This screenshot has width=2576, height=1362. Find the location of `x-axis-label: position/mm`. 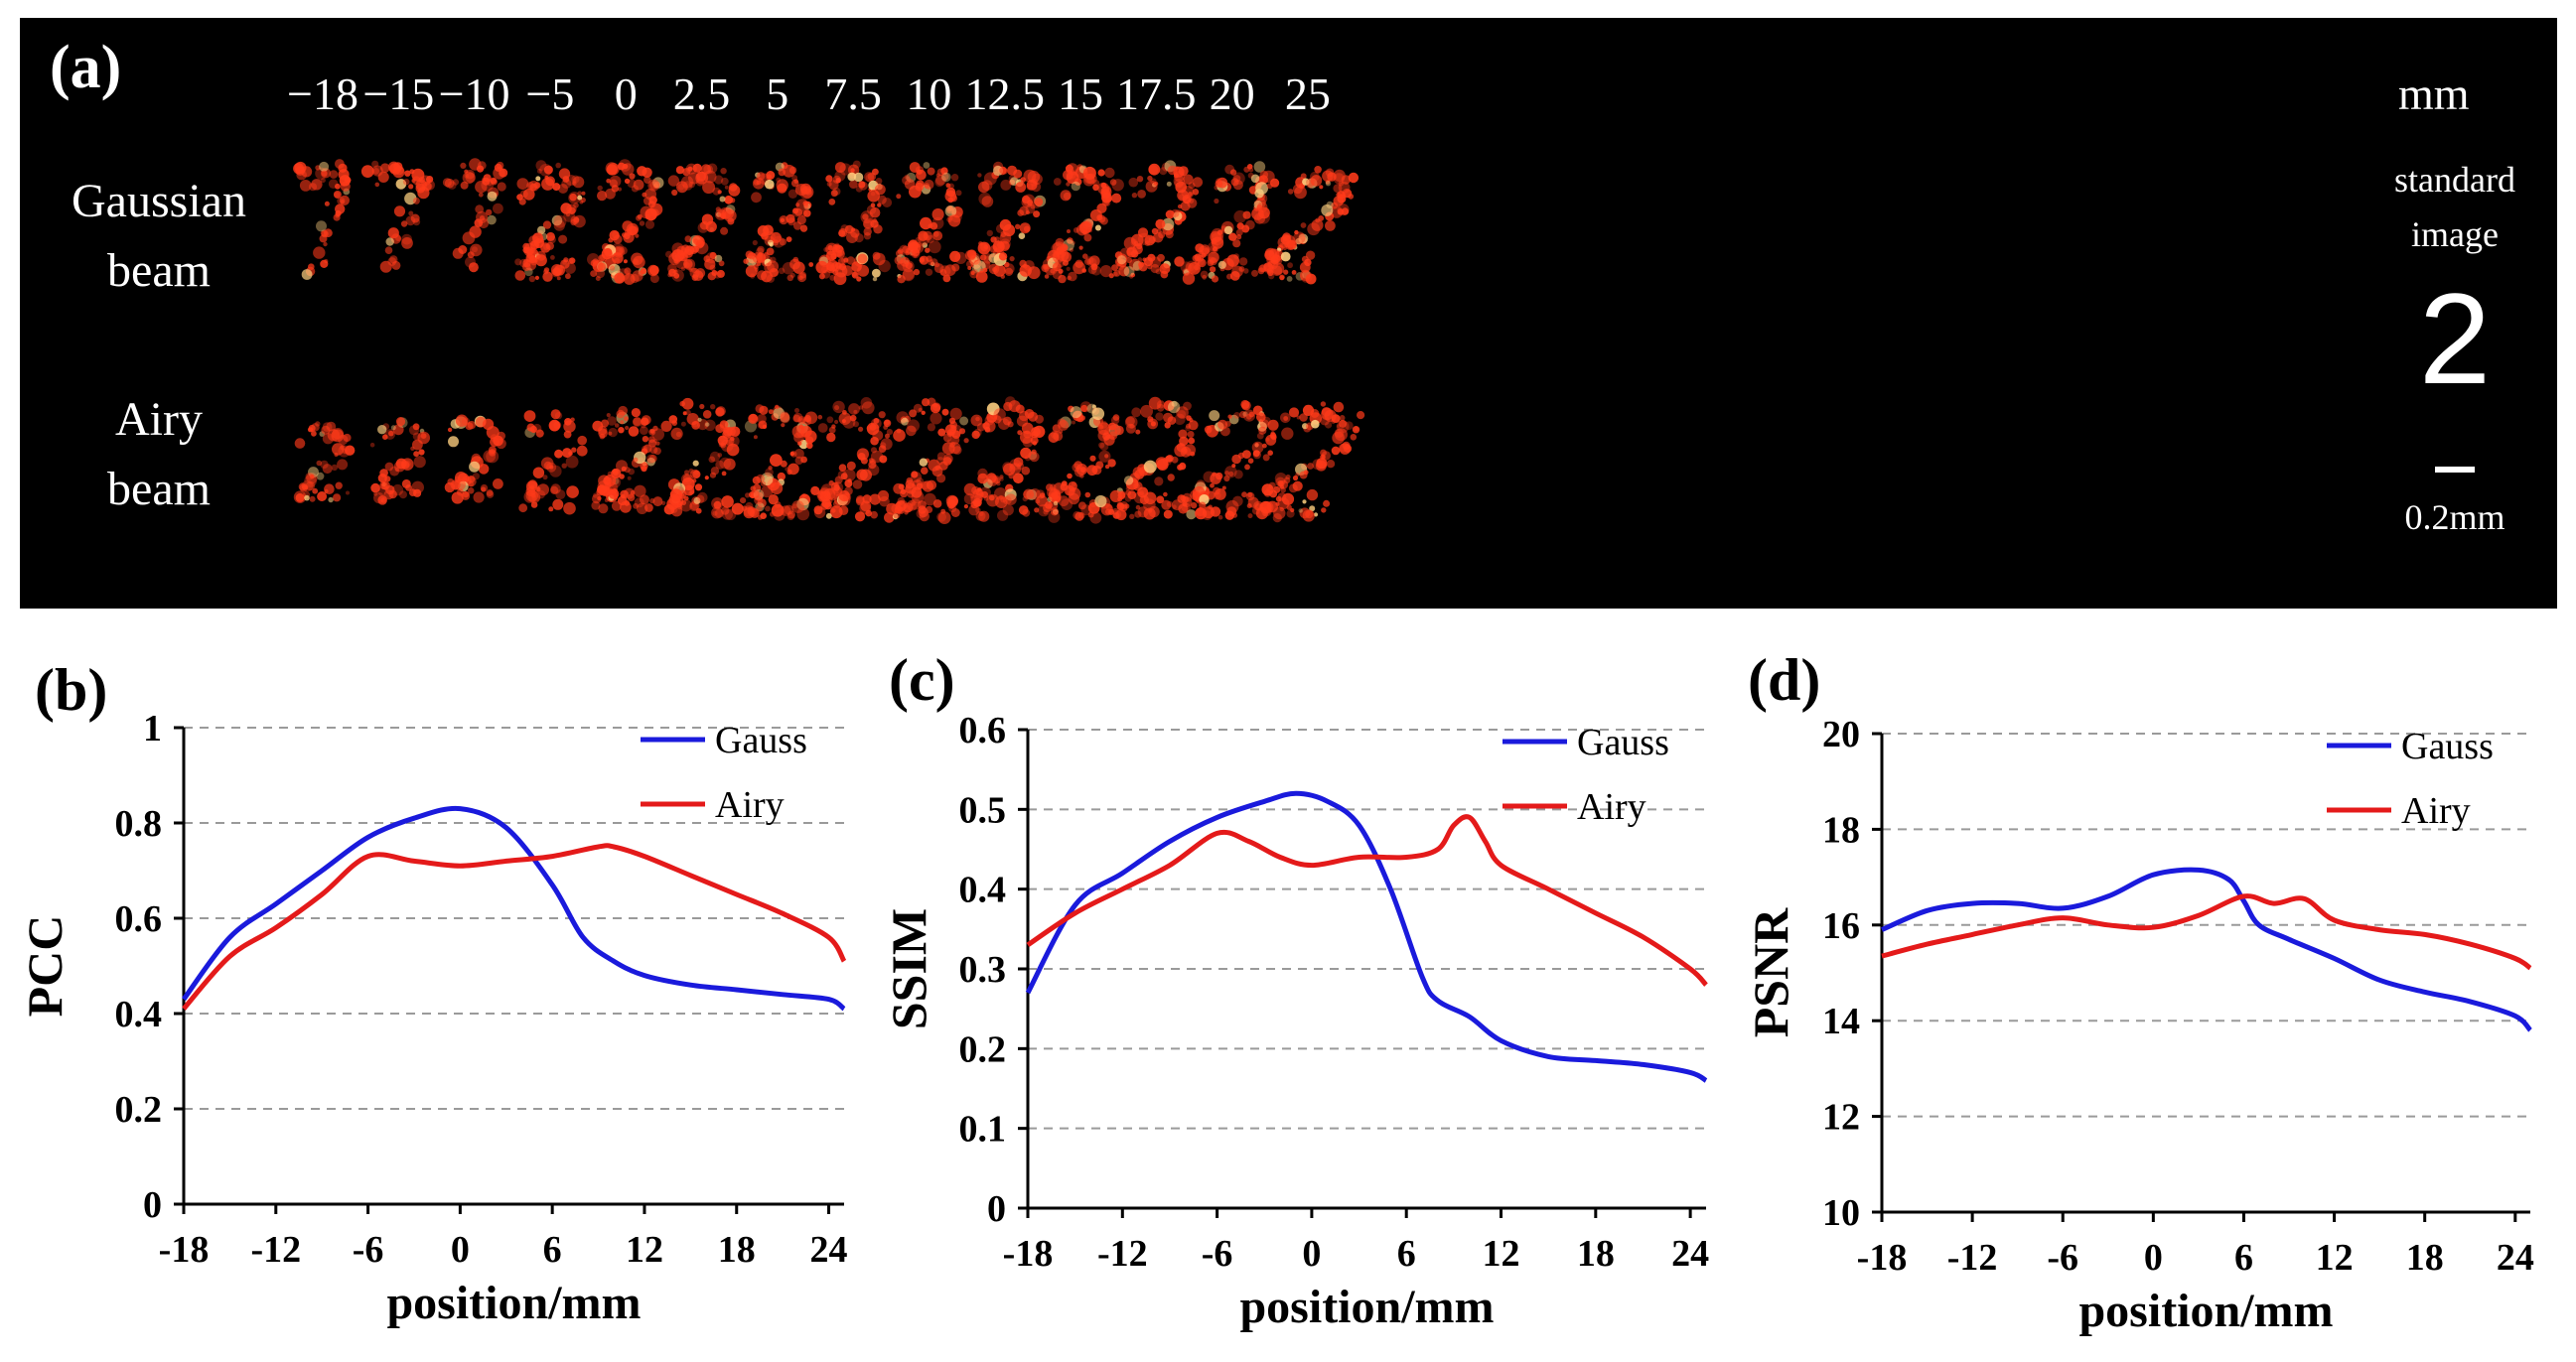

x-axis-label: position/mm is located at coordinates (1367, 1307).